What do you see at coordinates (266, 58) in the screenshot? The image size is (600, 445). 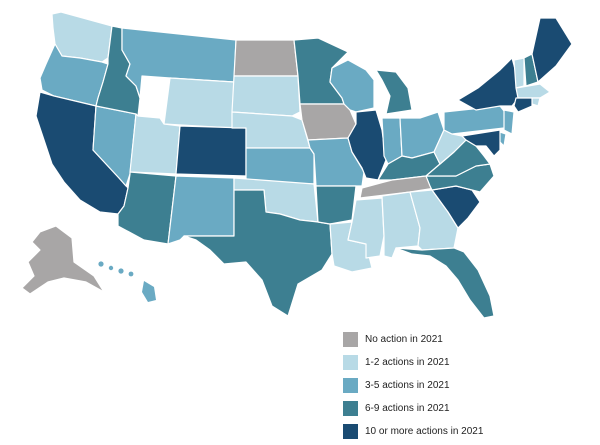 I see `state-north-dakota` at bounding box center [266, 58].